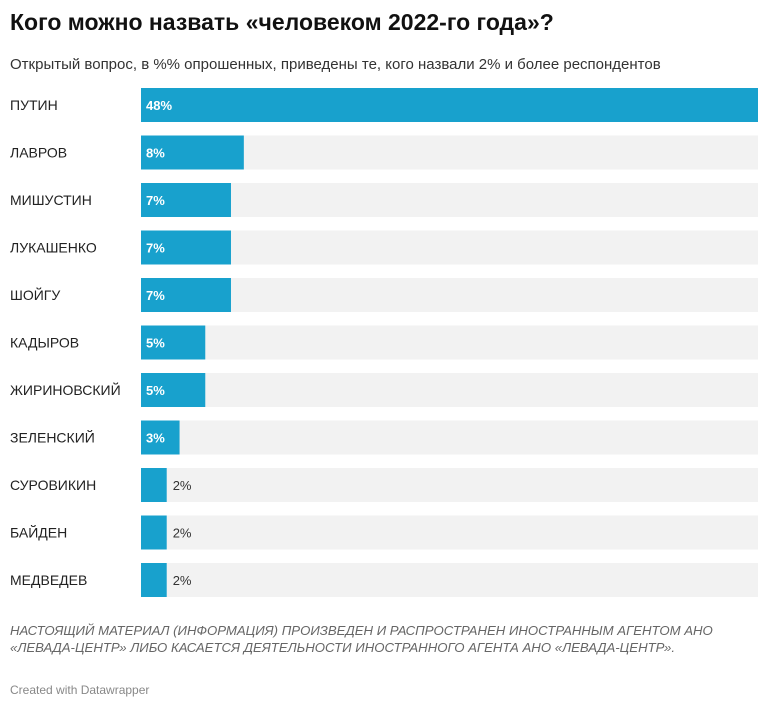  What do you see at coordinates (53, 485) in the screenshot?
I see `category-label: СУРОВИКИН` at bounding box center [53, 485].